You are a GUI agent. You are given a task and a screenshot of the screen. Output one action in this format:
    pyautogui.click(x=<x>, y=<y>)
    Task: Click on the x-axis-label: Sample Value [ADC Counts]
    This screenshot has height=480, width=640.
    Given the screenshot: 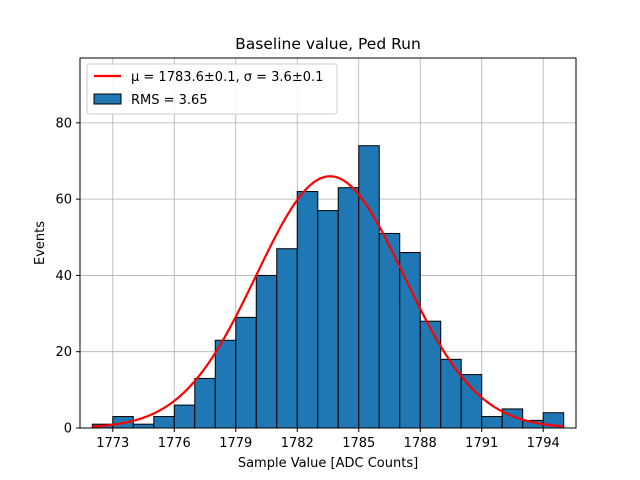 What is the action you would take?
    pyautogui.click(x=328, y=463)
    